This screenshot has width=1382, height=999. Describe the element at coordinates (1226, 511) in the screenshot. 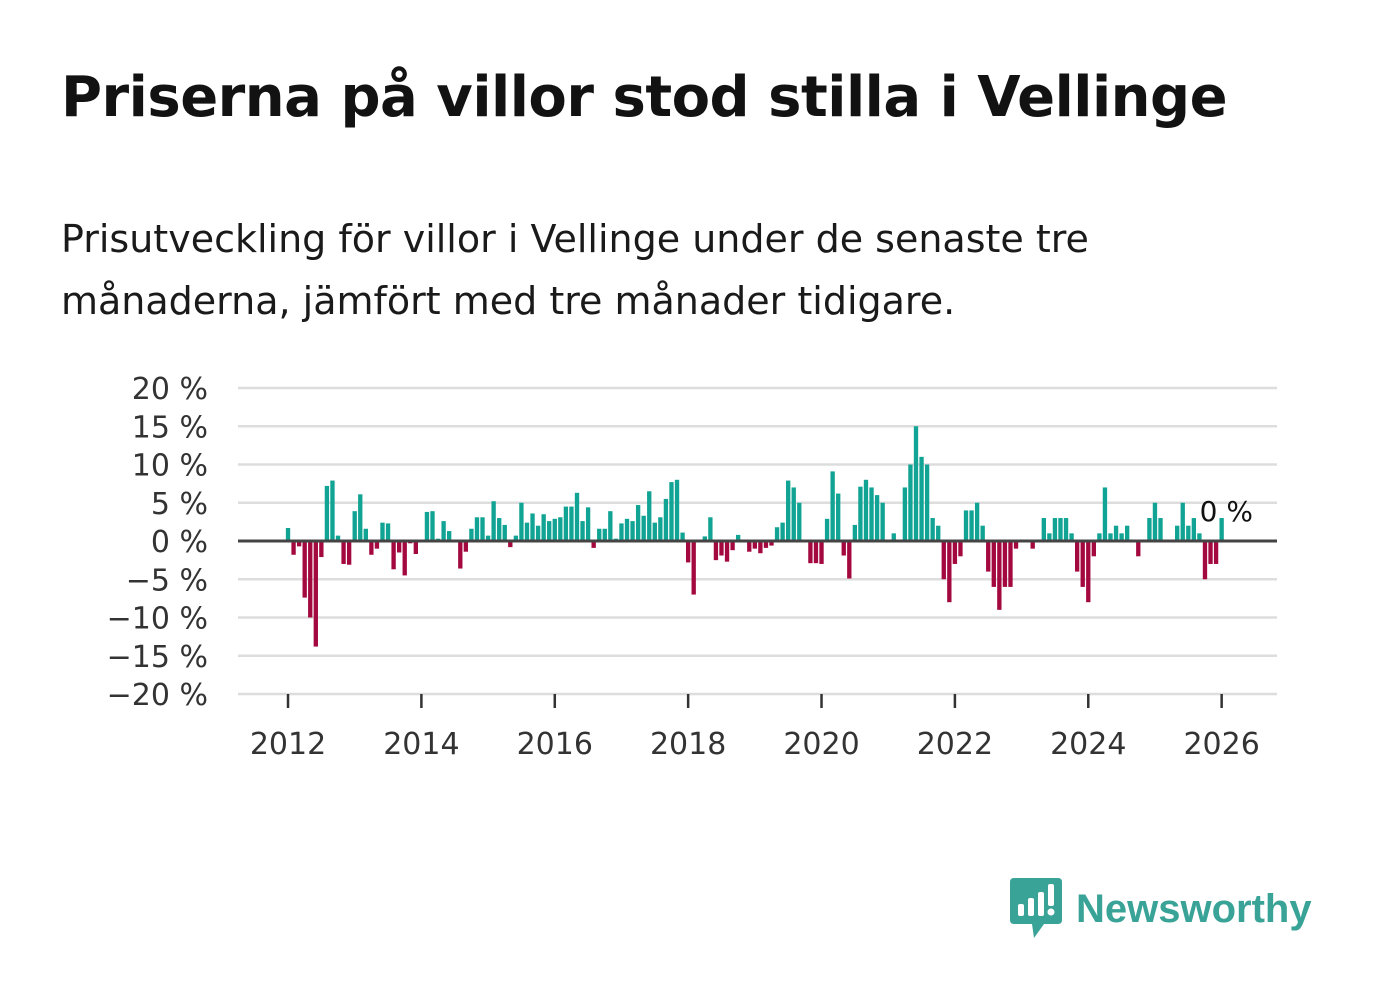

I see `last-value-label: 0 %` at that location.